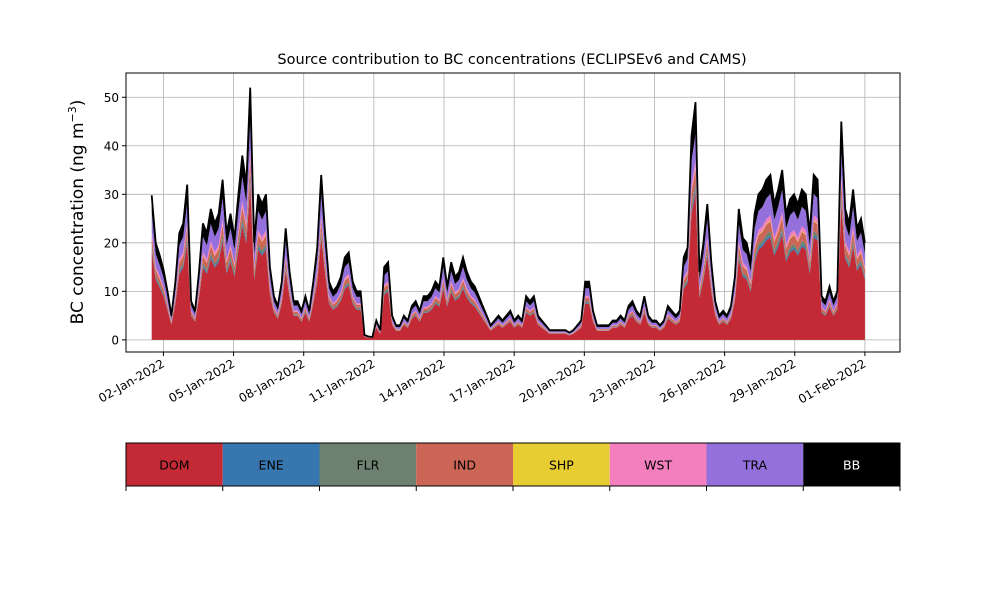 Image resolution: width=1000 pixels, height=600 pixels. I want to click on legend-swatch-dom, so click(174, 464).